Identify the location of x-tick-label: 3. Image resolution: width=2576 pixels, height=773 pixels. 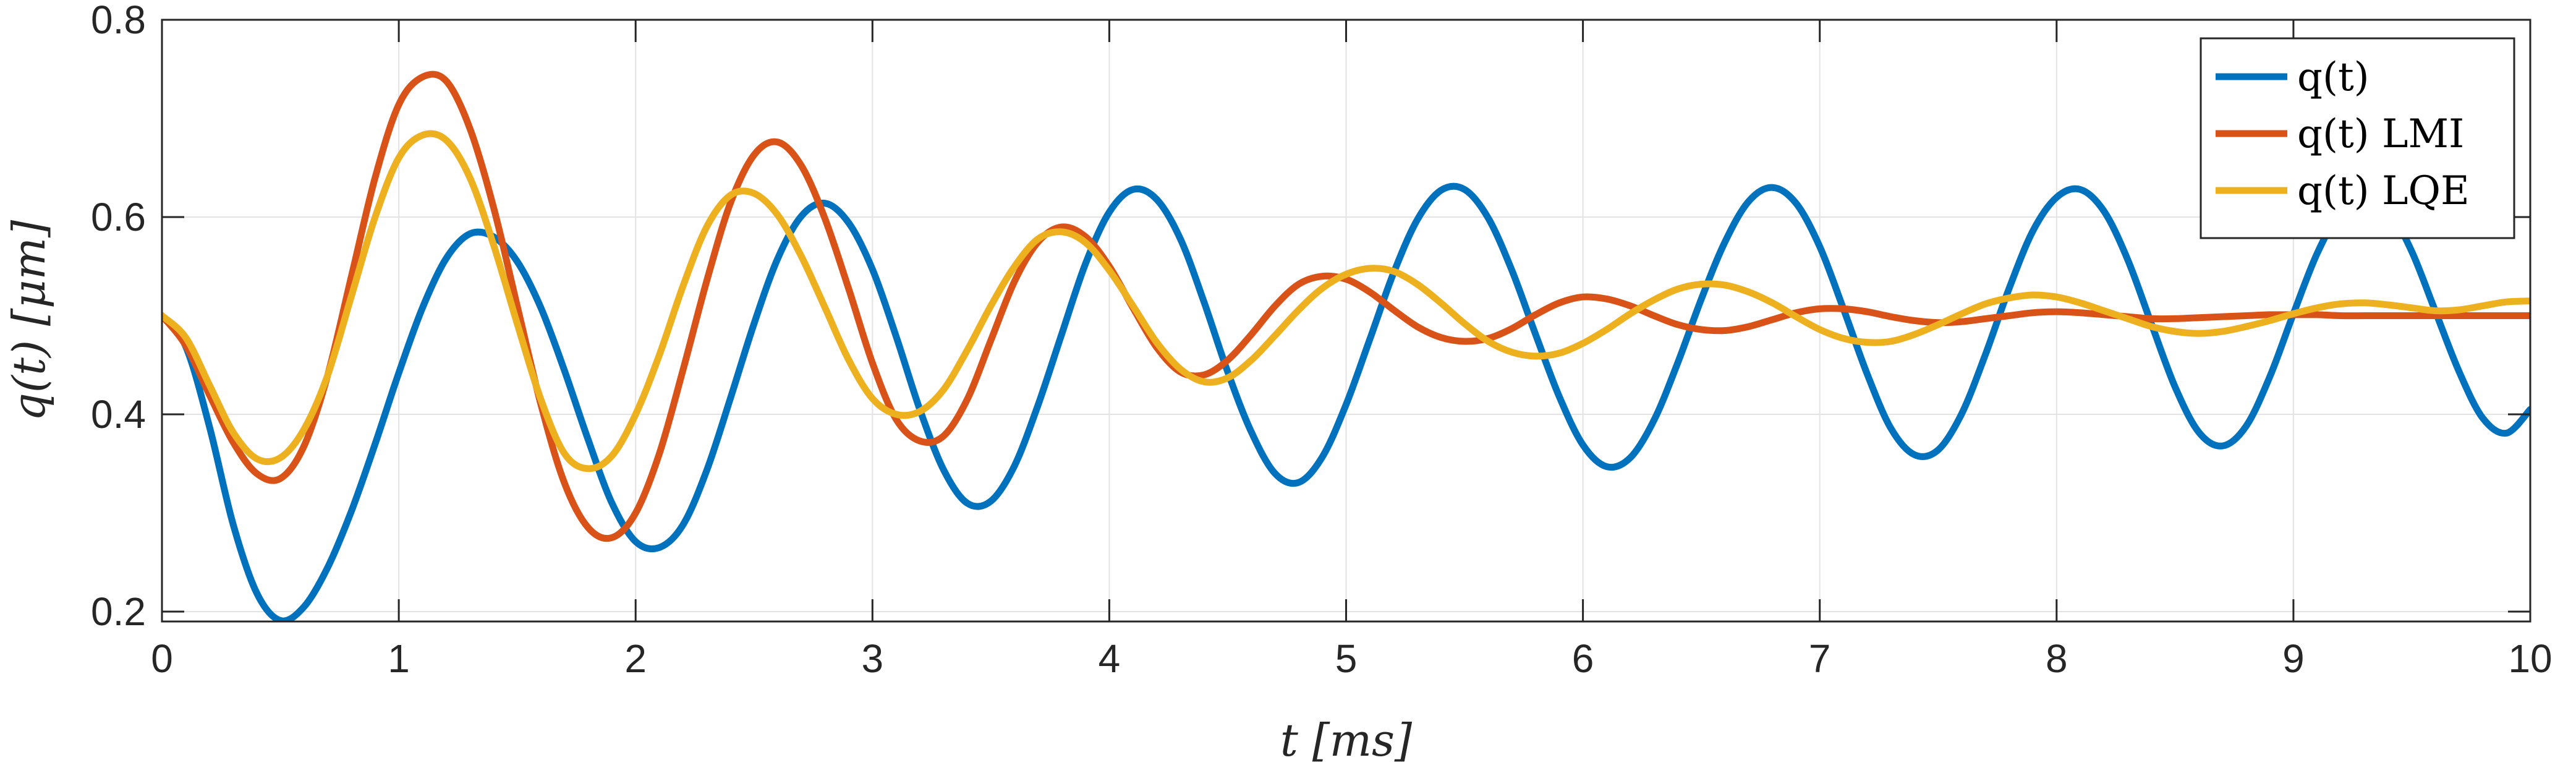
(873, 658).